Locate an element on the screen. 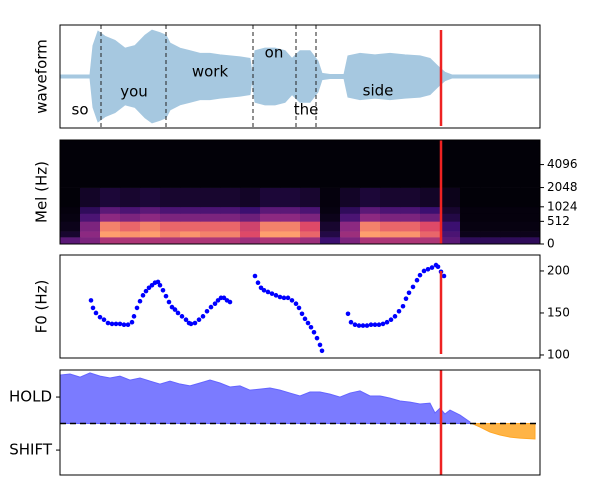 This screenshot has height=500, width=600. probability-area is located at coordinates (265, 398).